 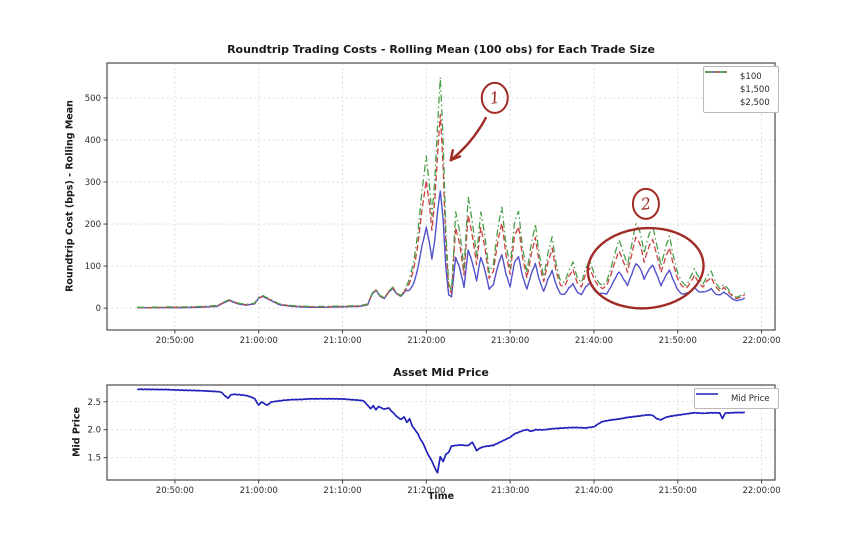 I want to click on svg-text: 200, so click(x=93, y=225).